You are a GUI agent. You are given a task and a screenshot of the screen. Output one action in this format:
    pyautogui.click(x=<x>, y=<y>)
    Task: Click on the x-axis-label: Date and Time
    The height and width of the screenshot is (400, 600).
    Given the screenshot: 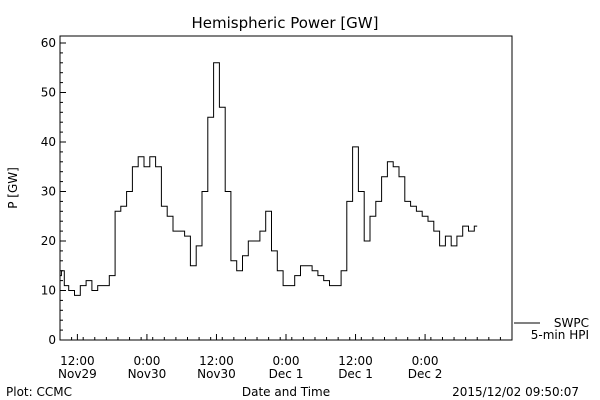 What is the action you would take?
    pyautogui.click(x=286, y=392)
    